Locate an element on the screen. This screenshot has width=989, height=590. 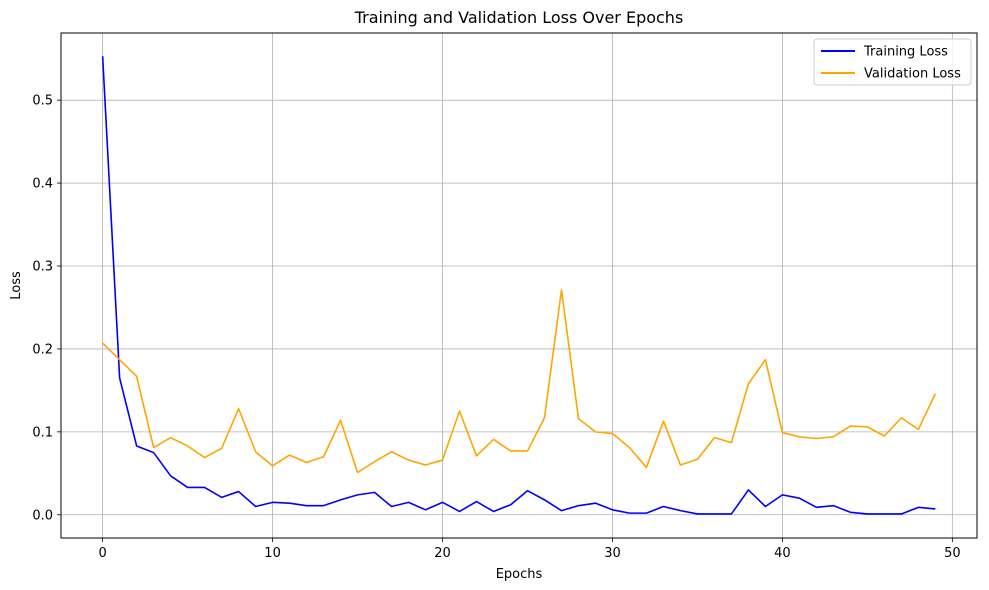
legend: Training Loss Validation Loss is located at coordinates (892, 62).